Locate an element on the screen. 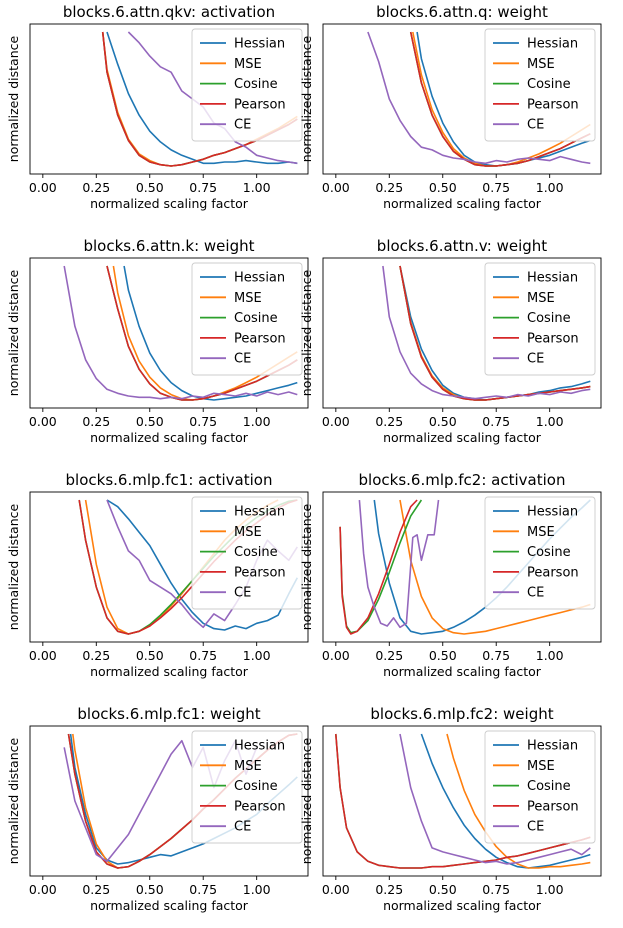 The image size is (623, 928). panel-title: blocks.6.attn.k: weight is located at coordinates (168, 246).